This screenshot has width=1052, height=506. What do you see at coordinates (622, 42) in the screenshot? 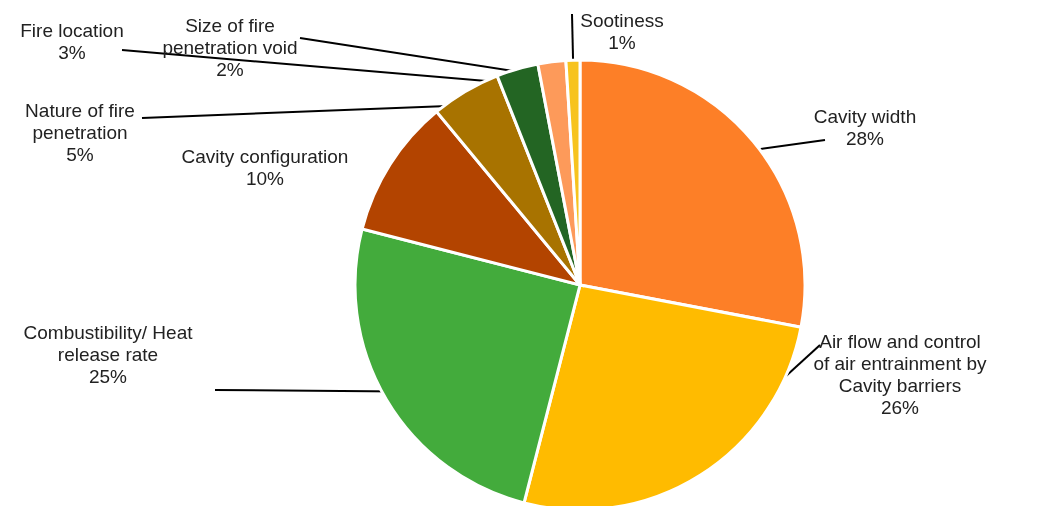
I see `data-label: 1%` at bounding box center [622, 42].